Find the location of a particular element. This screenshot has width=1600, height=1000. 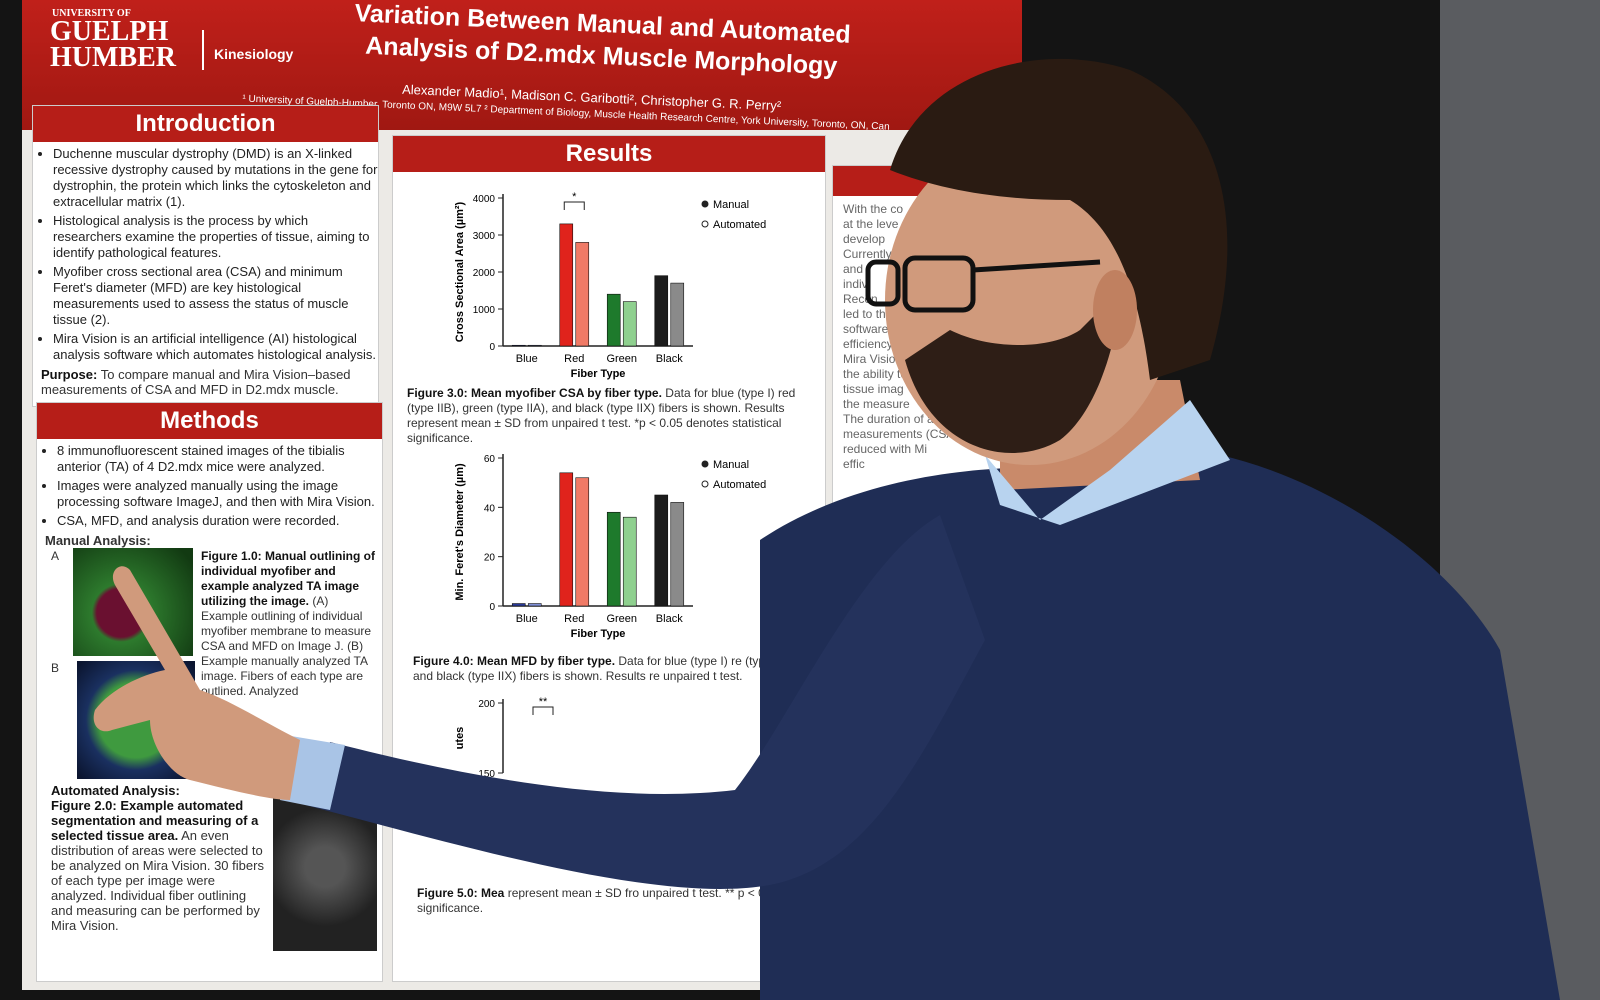

y-tick-label: 20 is located at coordinates (490, 558).